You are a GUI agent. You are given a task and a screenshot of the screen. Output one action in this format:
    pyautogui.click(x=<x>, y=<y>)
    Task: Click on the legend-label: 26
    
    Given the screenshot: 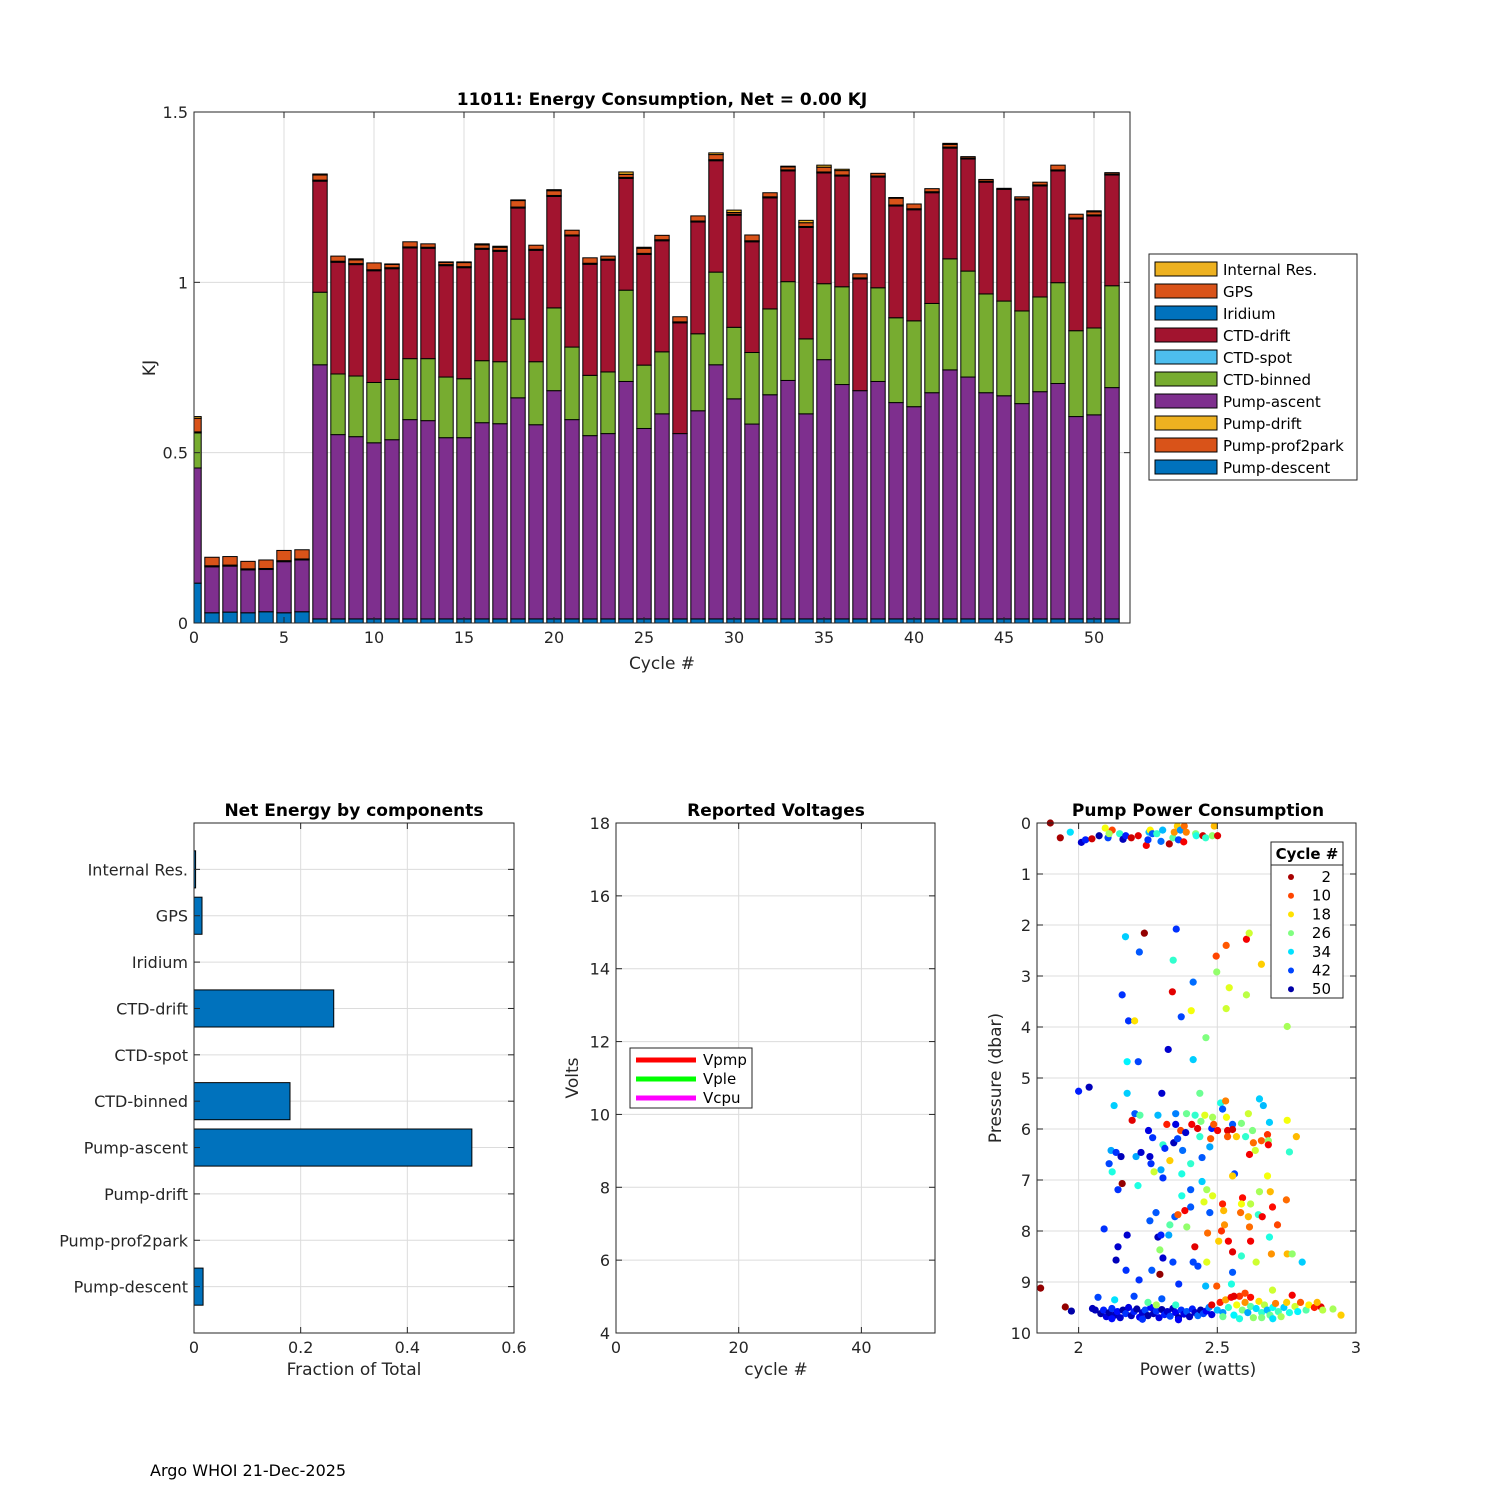 What is the action you would take?
    pyautogui.click(x=1321, y=933)
    